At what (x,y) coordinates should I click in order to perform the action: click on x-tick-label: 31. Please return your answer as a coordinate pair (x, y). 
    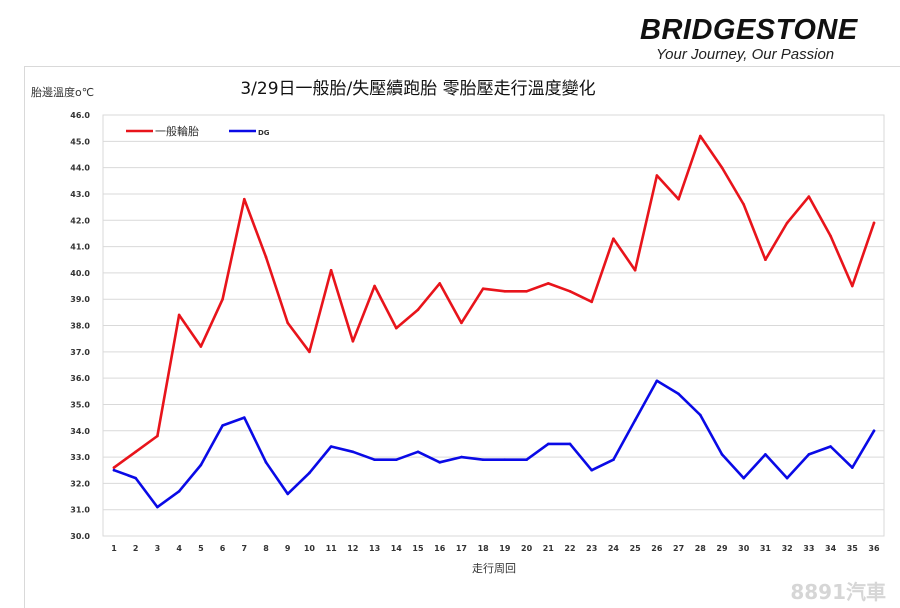
    Looking at the image, I should click on (766, 548).